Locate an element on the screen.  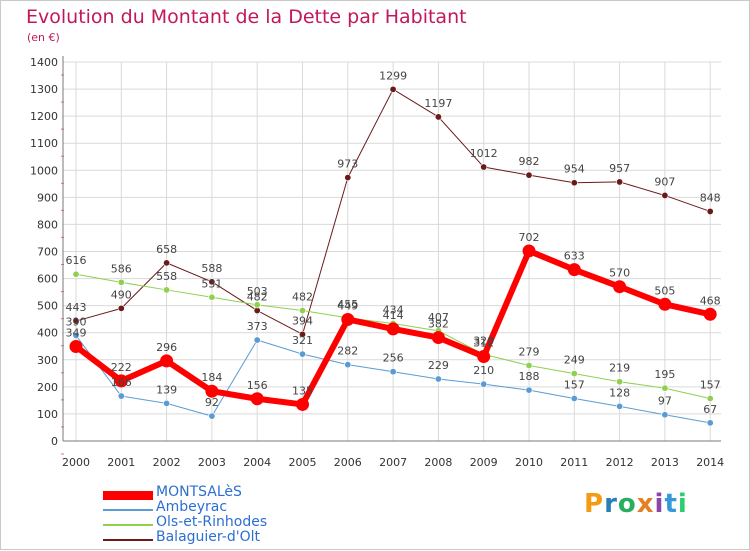
data-label-balaguier-d-olt: 482 is located at coordinates (257, 297).